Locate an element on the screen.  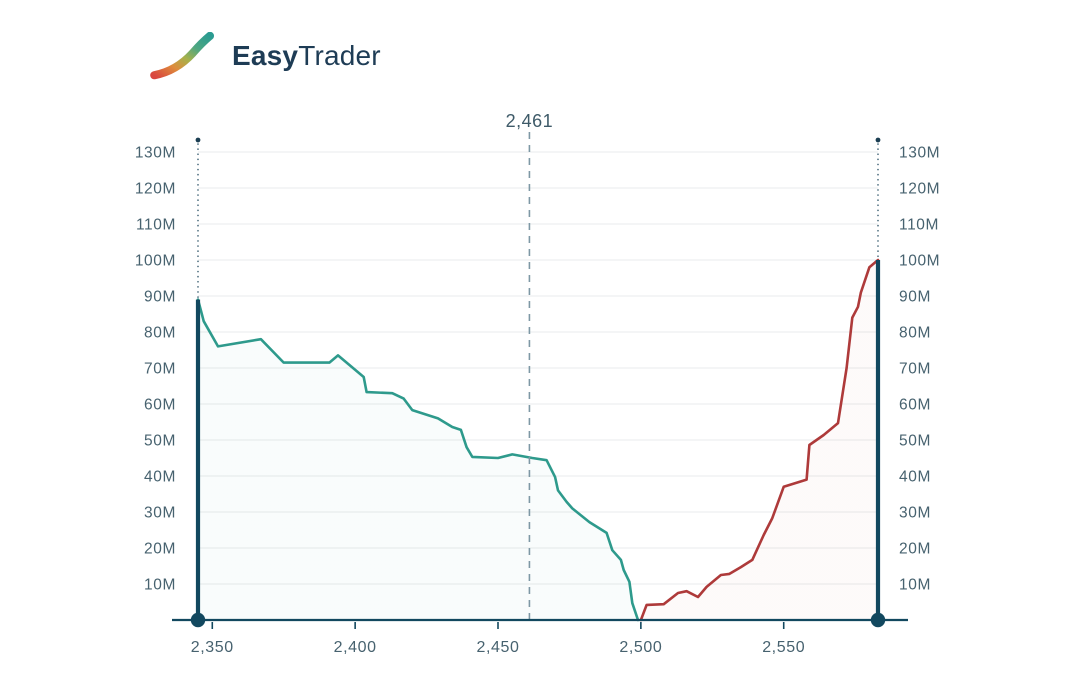
y-axis-label-right: 130M is located at coordinates (919, 153).